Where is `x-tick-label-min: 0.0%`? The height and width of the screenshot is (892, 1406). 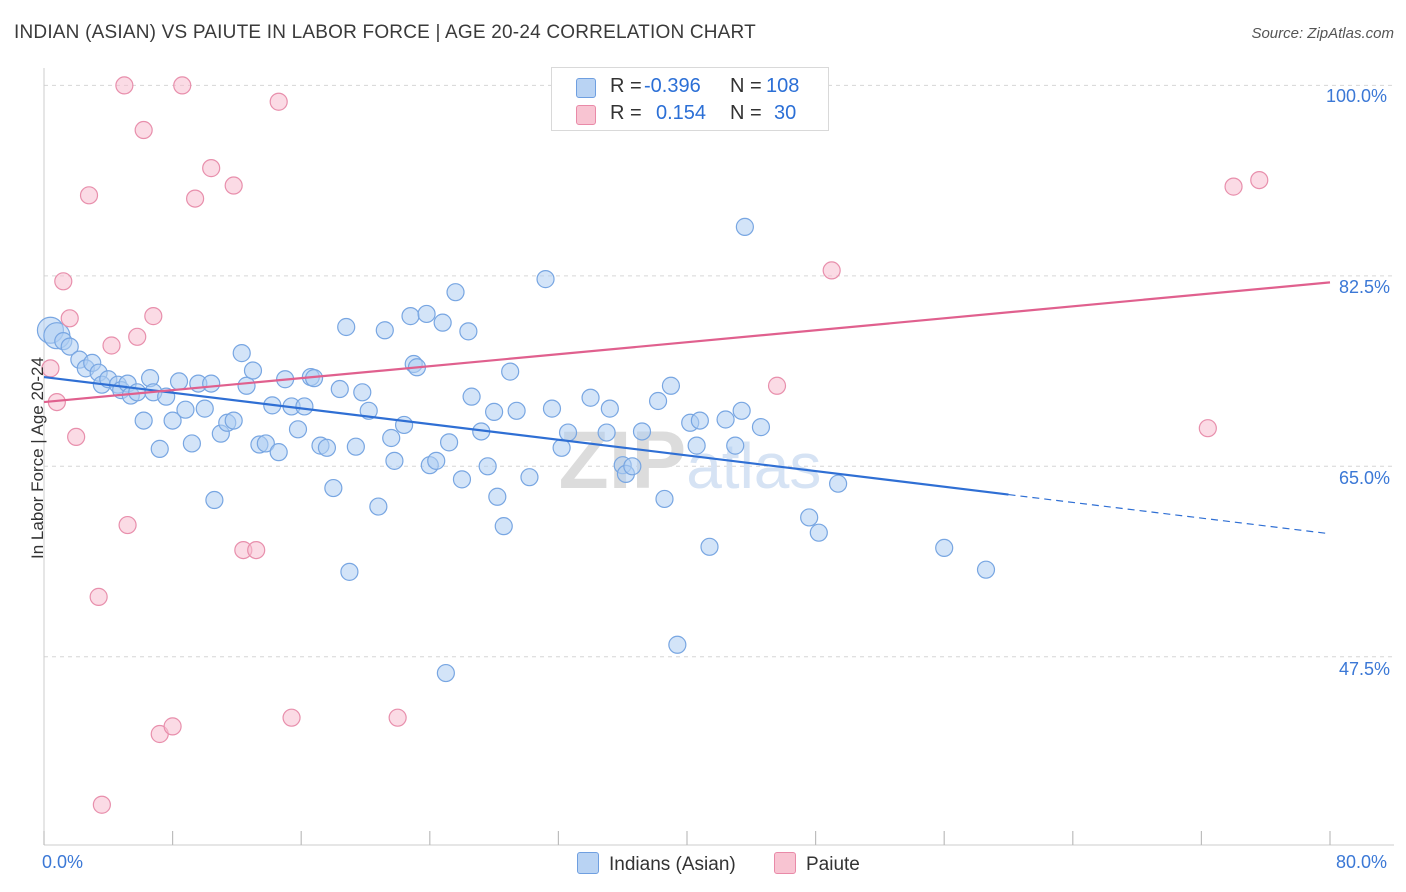 x-tick-label-min: 0.0% is located at coordinates (63, 862).